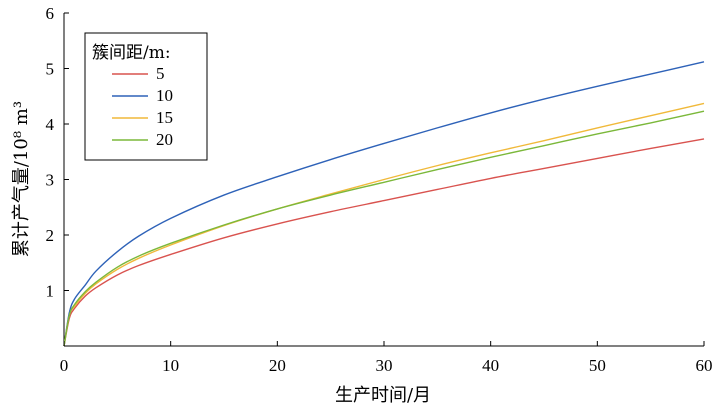 The height and width of the screenshot is (411, 716). What do you see at coordinates (597, 365) in the screenshot?
I see `x-tick-label: 50` at bounding box center [597, 365].